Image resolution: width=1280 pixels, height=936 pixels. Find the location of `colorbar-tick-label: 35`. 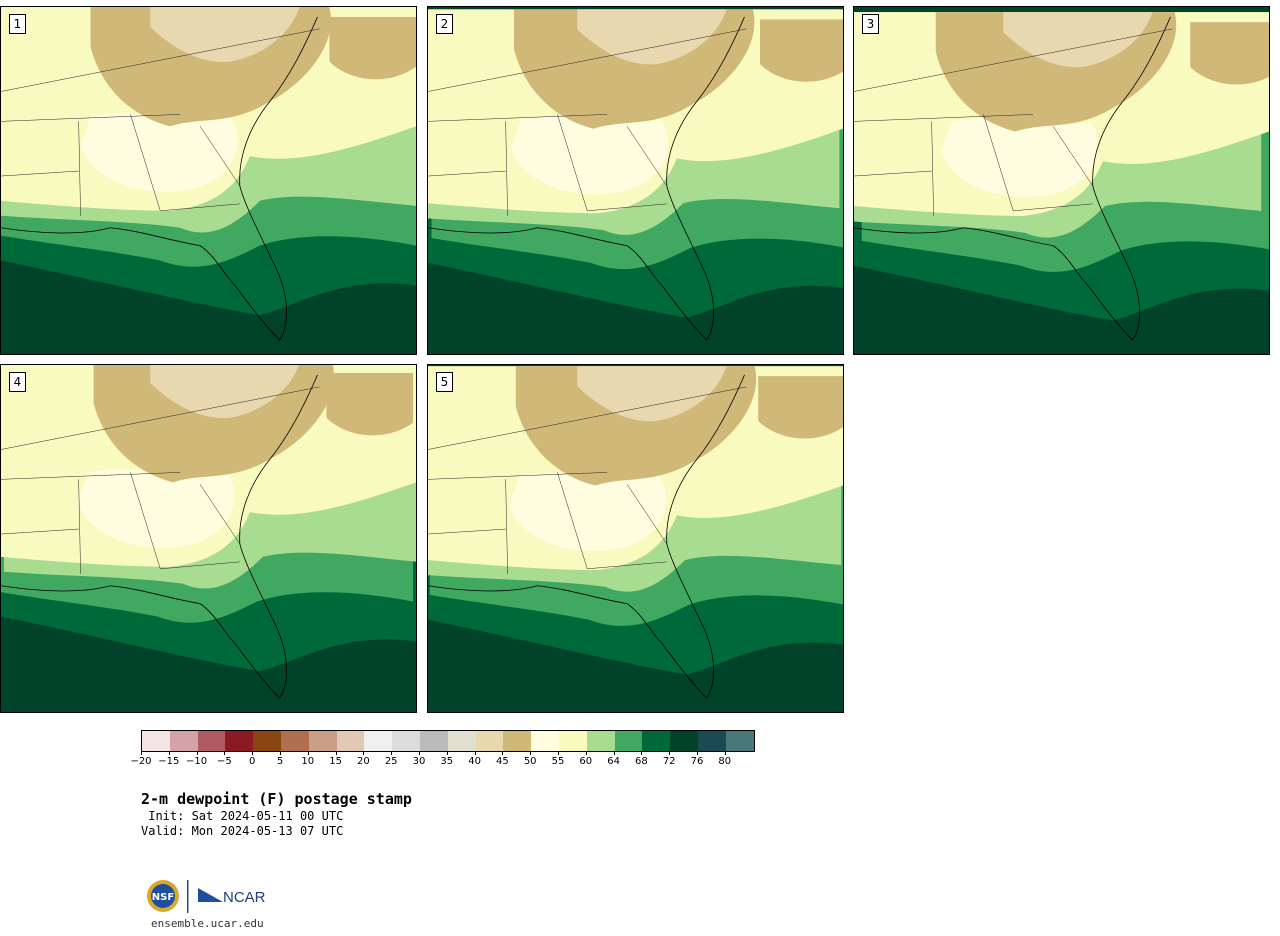

colorbar-tick-label: 35 is located at coordinates (447, 761).